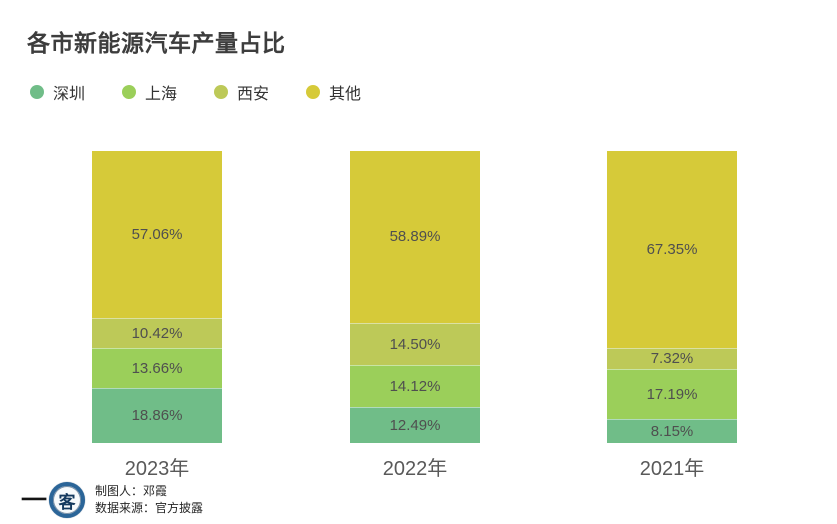 This screenshot has width=837, height=524. Describe the element at coordinates (149, 500) in the screenshot. I see `credits: 制图人：邓霞 数据来源：官方披露` at that location.